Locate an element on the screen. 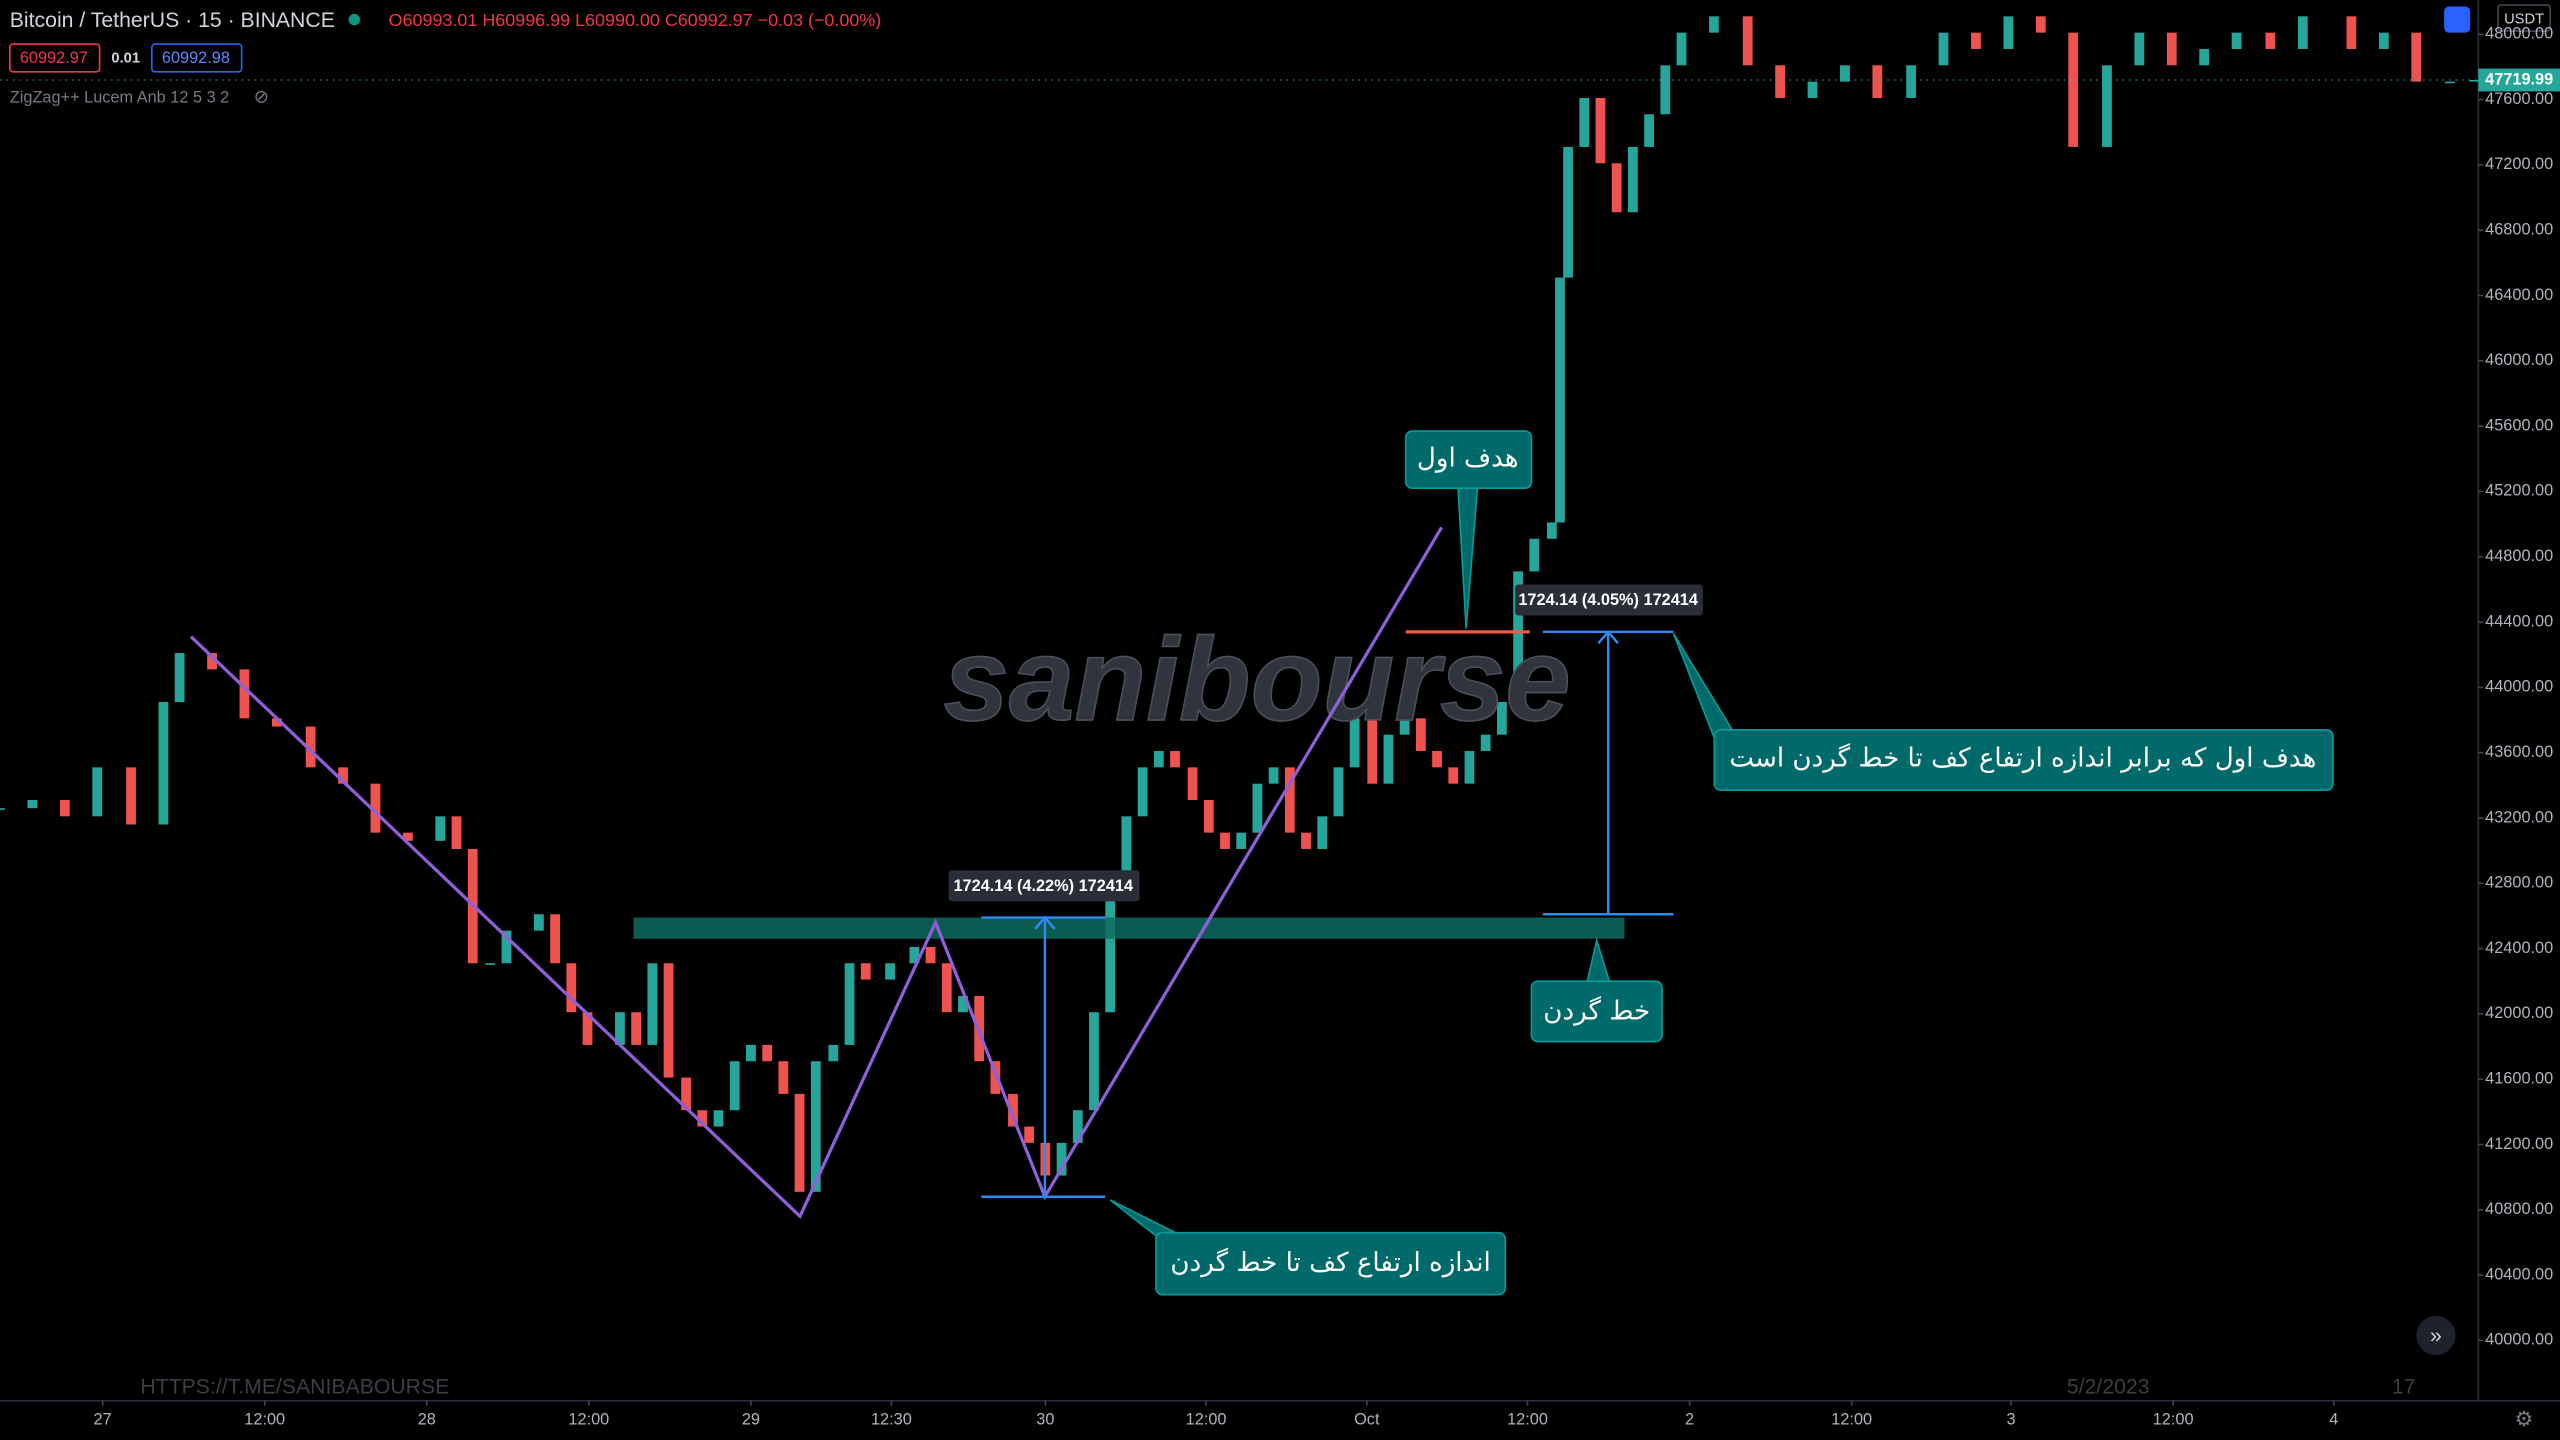  watermark-logo: sanibourse is located at coordinates (1257, 679).